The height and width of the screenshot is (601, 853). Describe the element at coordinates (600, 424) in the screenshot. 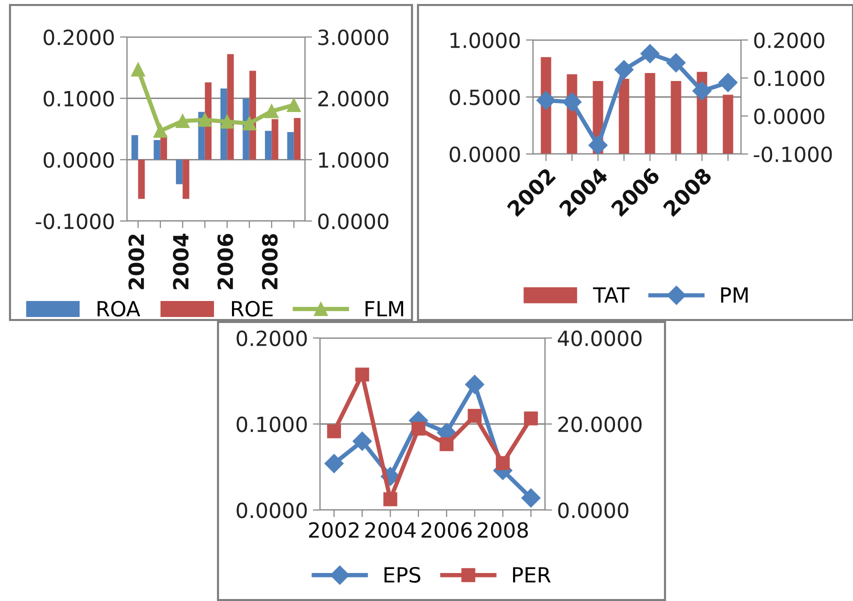

I see `y2-tick-label: 20.0000` at that location.